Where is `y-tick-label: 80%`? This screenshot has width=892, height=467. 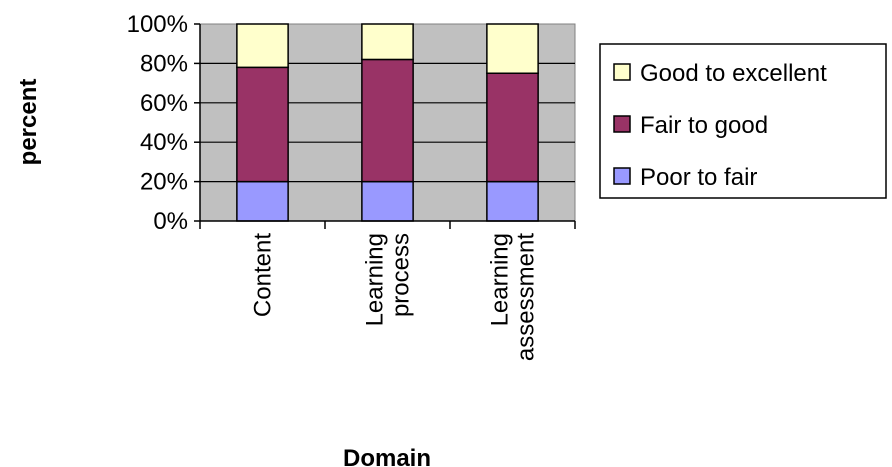 y-tick-label: 80% is located at coordinates (164, 63).